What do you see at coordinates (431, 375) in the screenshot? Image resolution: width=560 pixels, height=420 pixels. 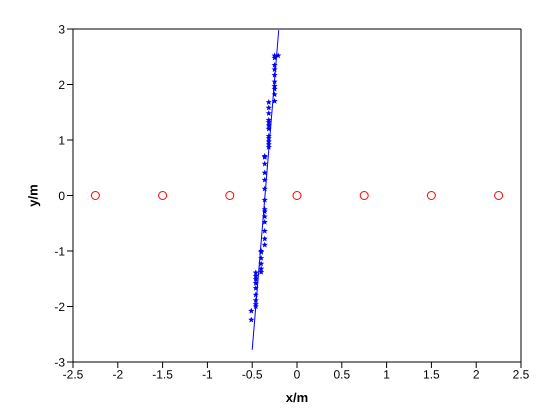 I see `x-tick-label: 1.5` at bounding box center [431, 375].